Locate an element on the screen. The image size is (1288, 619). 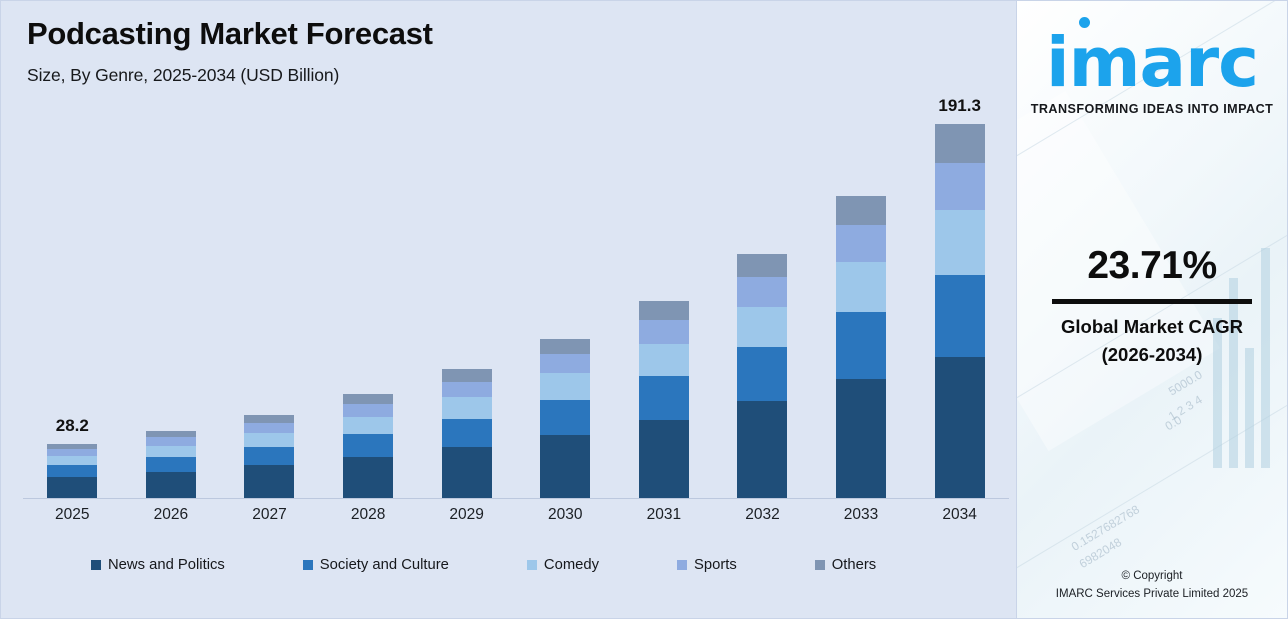
bar-column-2027 is located at coordinates (269, 305).